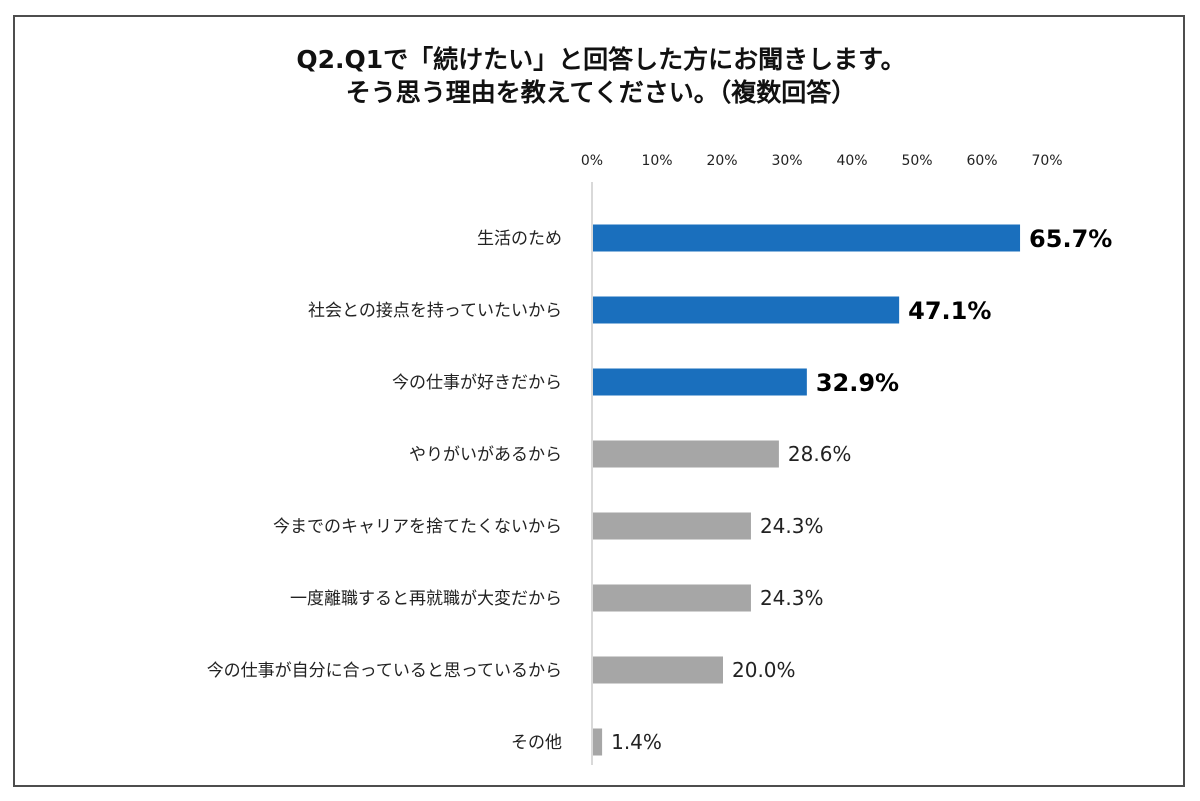  What do you see at coordinates (601, 92) in the screenshot?
I see `chart-title-line-2: そう思う理由を教えてください。（複数回答）` at bounding box center [601, 92].